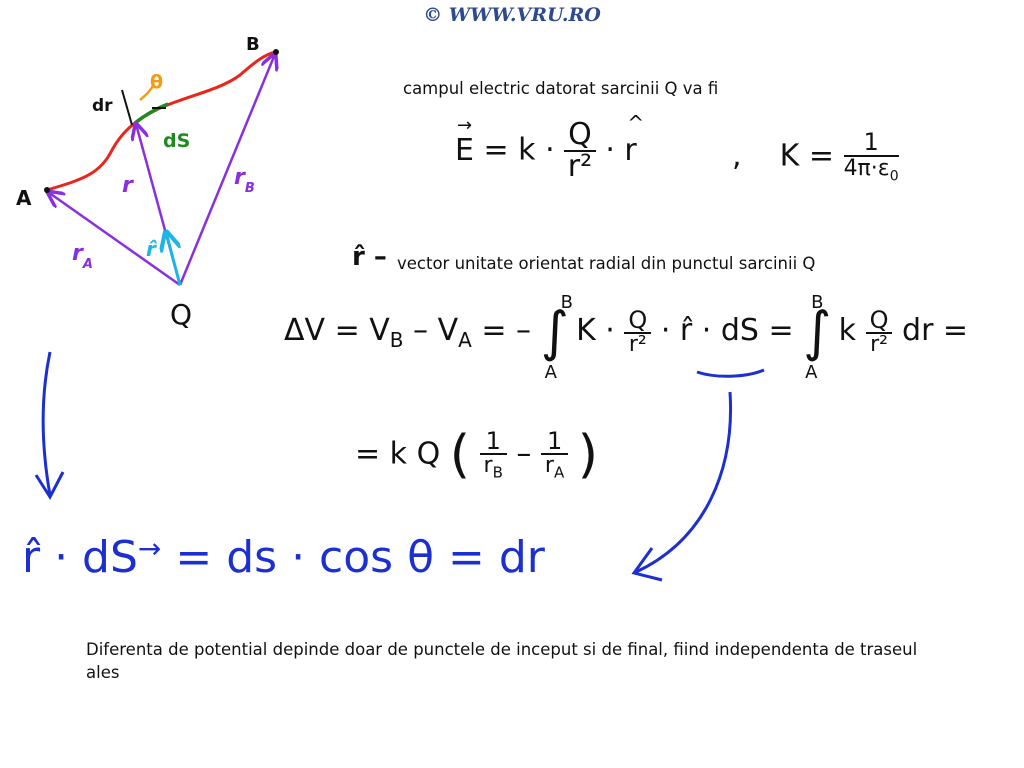  Describe the element at coordinates (102, 106) in the screenshot. I see `label-dr: dr` at that location.